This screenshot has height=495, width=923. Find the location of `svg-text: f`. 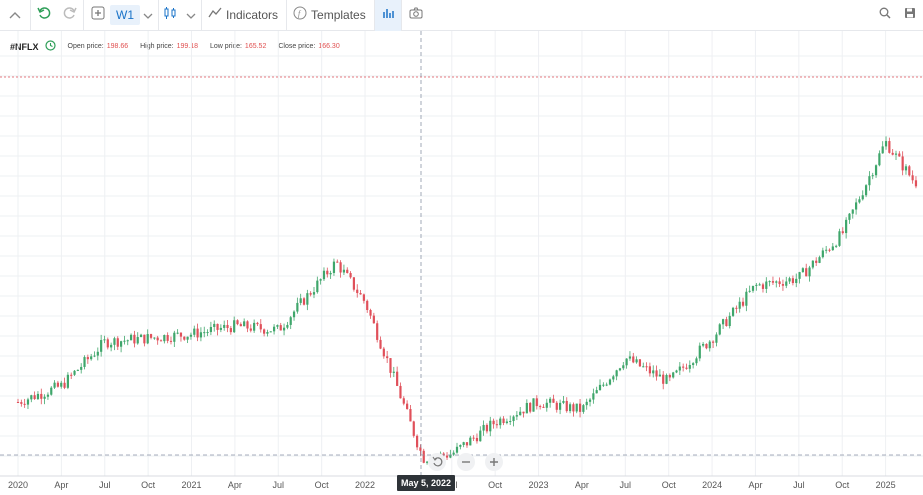

svg-text: f is located at coordinates (300, 13).